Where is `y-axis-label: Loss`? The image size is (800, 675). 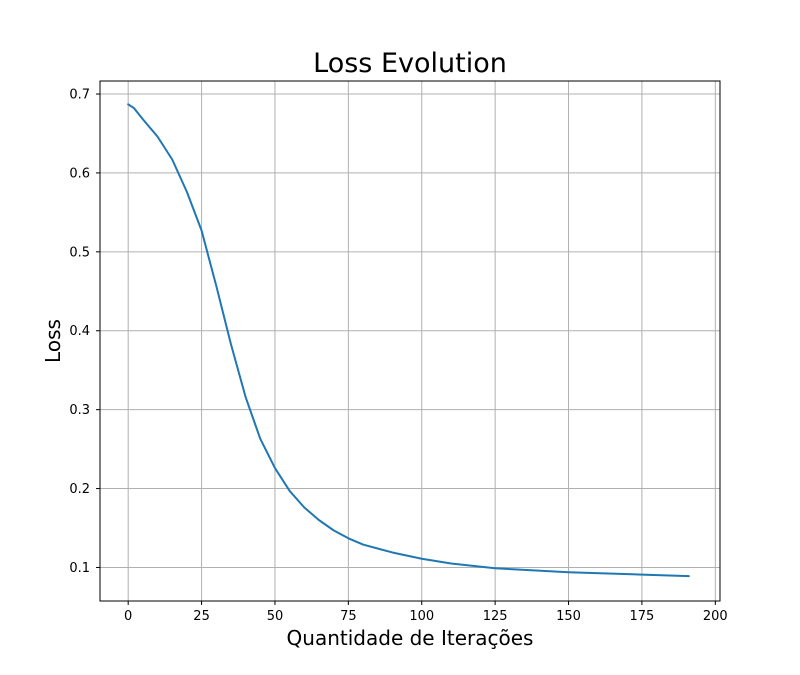
y-axis-label: Loss is located at coordinates (53, 341).